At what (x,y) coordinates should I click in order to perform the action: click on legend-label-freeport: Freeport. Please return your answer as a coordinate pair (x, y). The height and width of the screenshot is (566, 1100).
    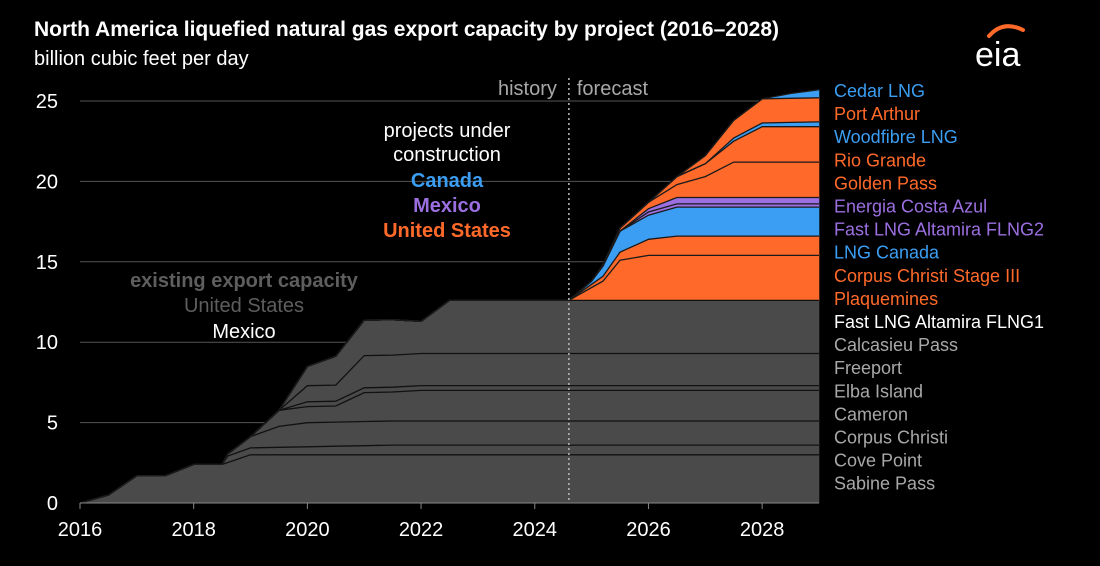
    Looking at the image, I should click on (868, 368).